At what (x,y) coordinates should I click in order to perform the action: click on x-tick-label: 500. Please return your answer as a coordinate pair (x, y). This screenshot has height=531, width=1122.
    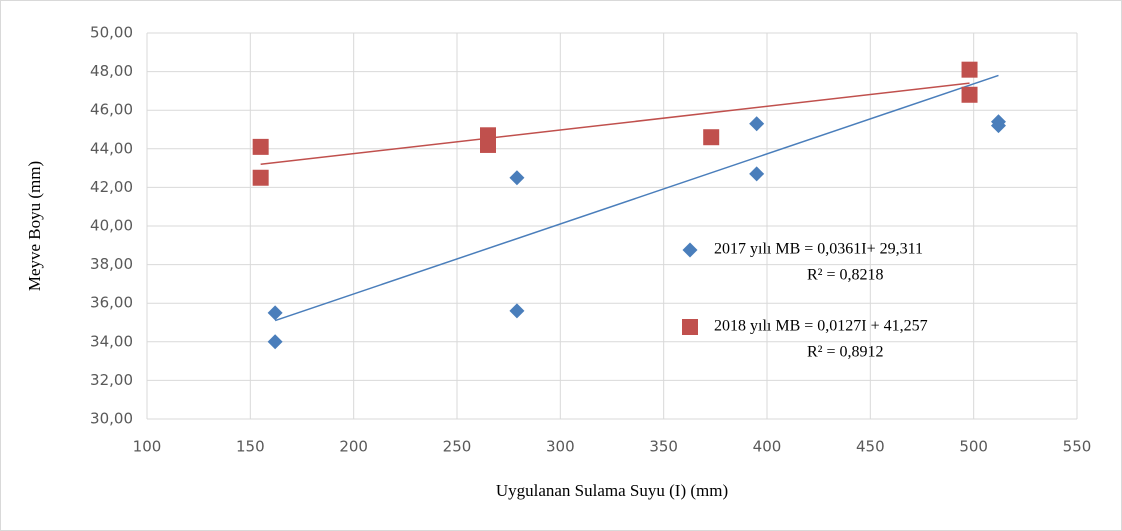
    Looking at the image, I should click on (973, 447).